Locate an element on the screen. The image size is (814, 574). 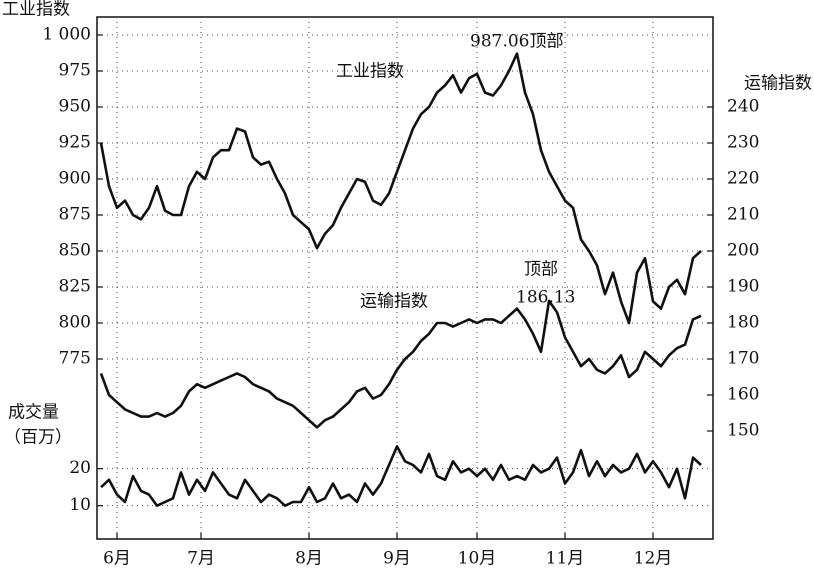
annotation: 186.13 is located at coordinates (545, 298).